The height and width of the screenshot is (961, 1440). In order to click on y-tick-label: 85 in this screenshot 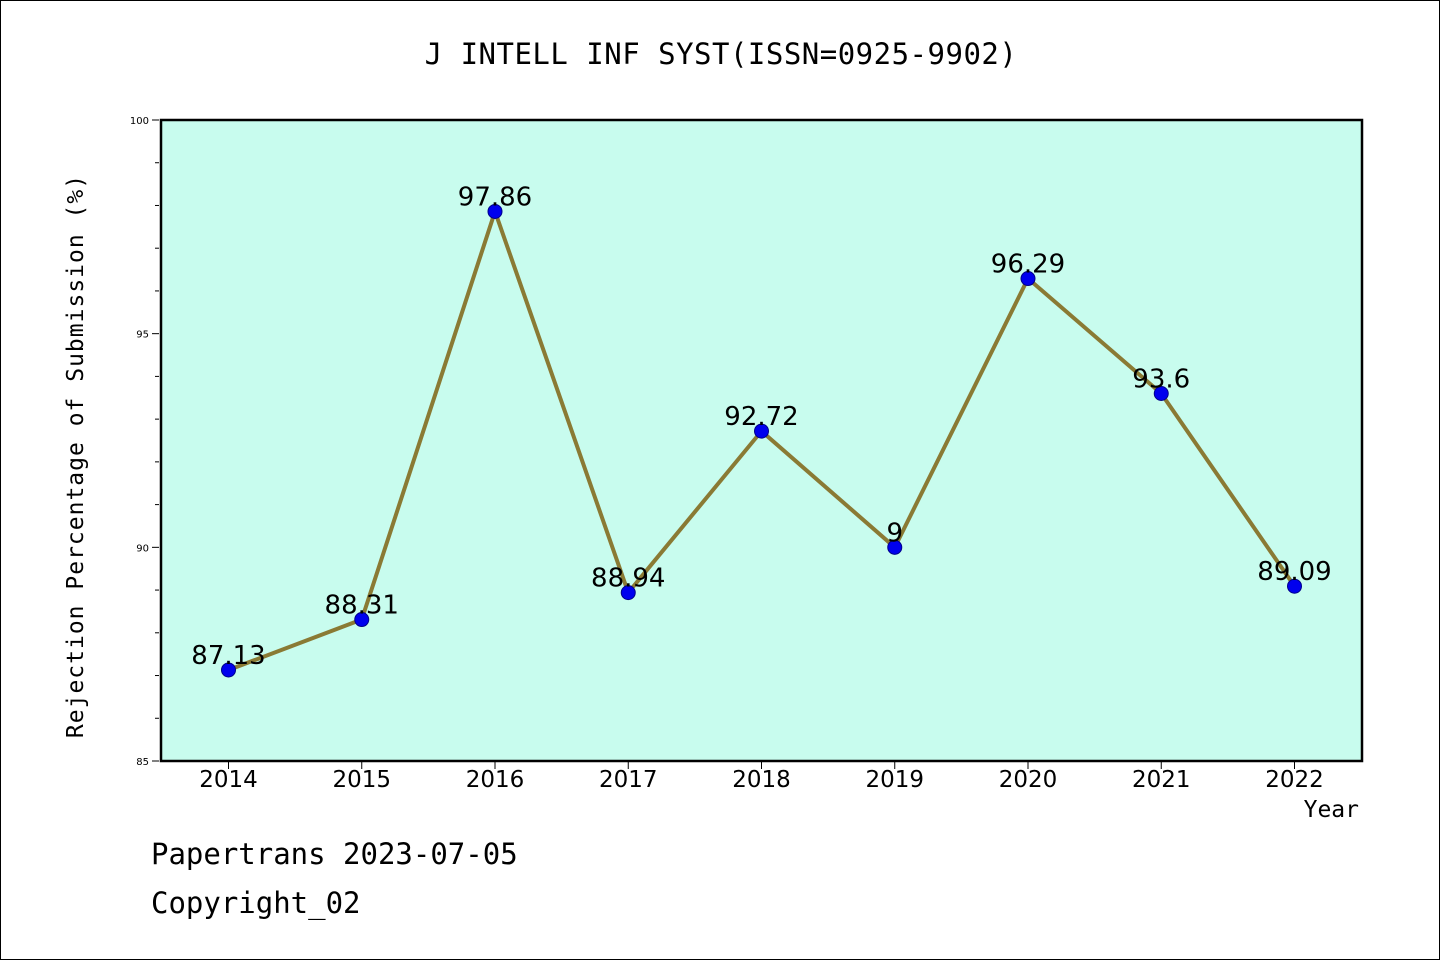, I will do `click(142, 762)`.